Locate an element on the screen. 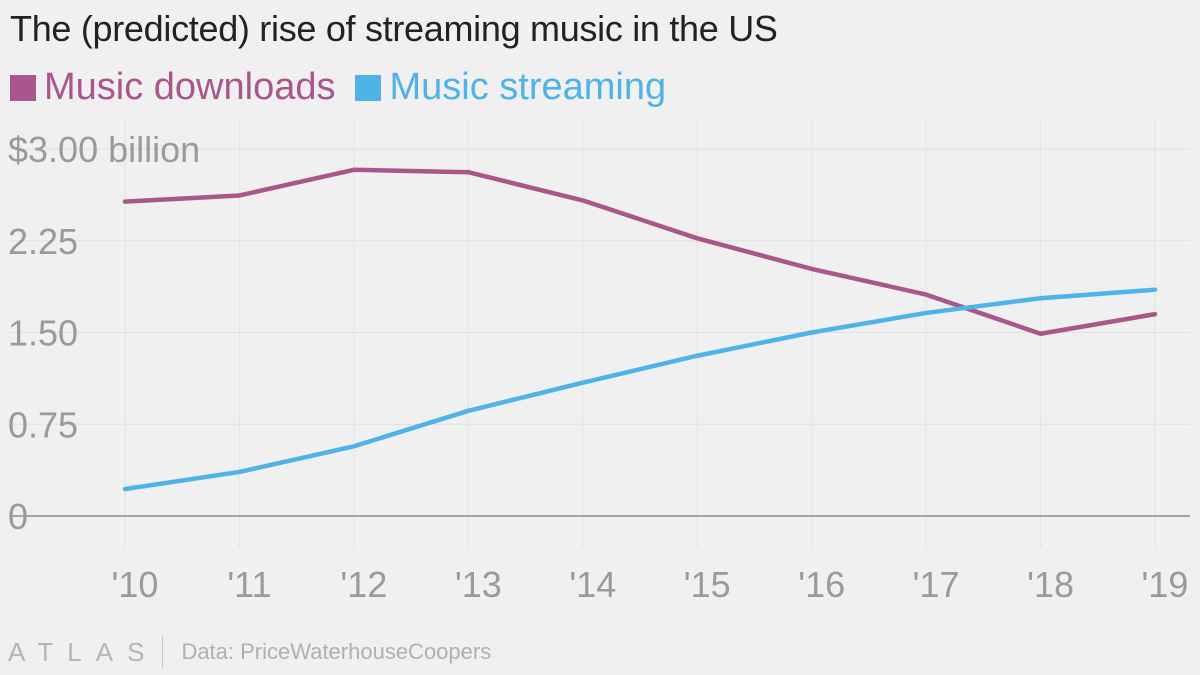  x-tick-label: '11 is located at coordinates (249, 584).